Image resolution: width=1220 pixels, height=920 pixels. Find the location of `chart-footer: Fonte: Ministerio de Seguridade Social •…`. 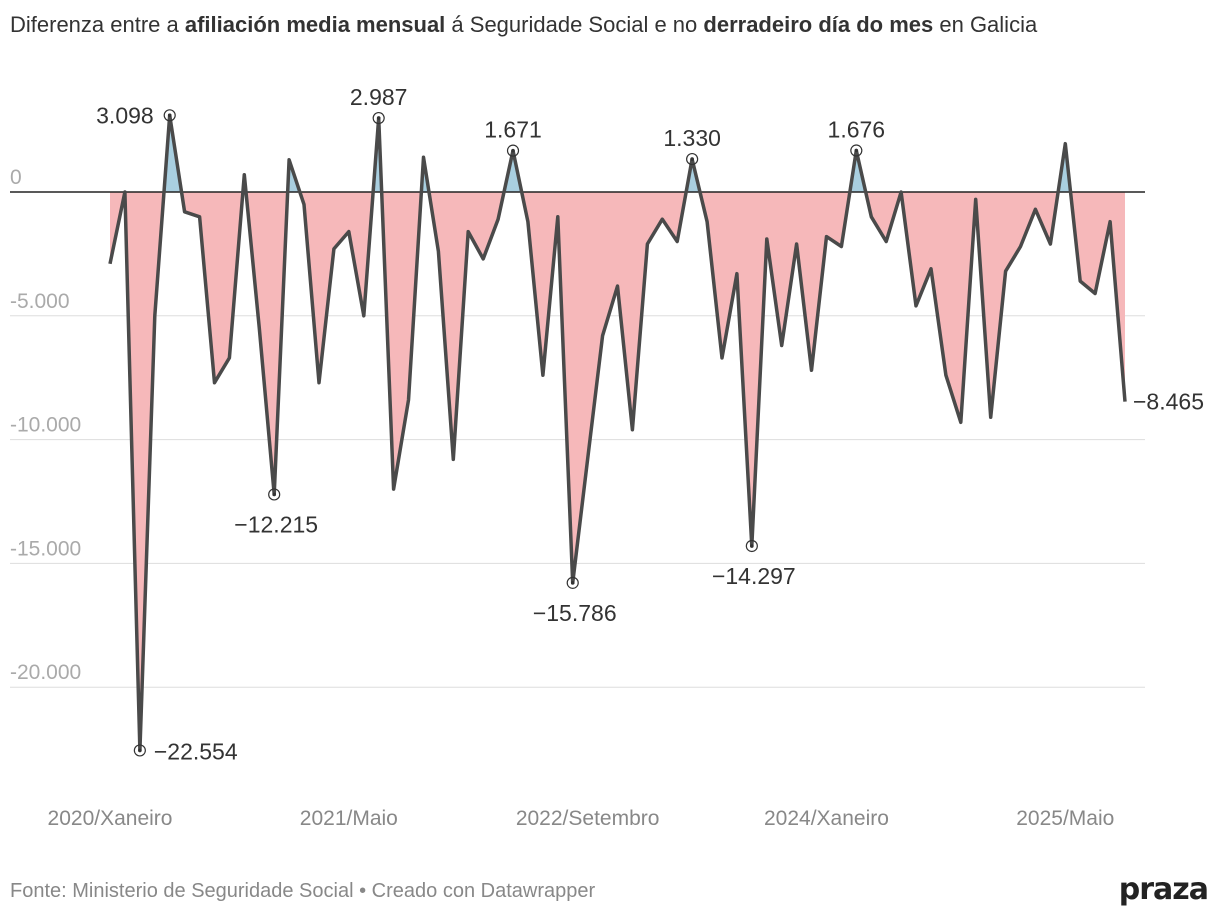

chart-footer: Fonte: Ministerio de Seguridade Social •… is located at coordinates (302, 891).